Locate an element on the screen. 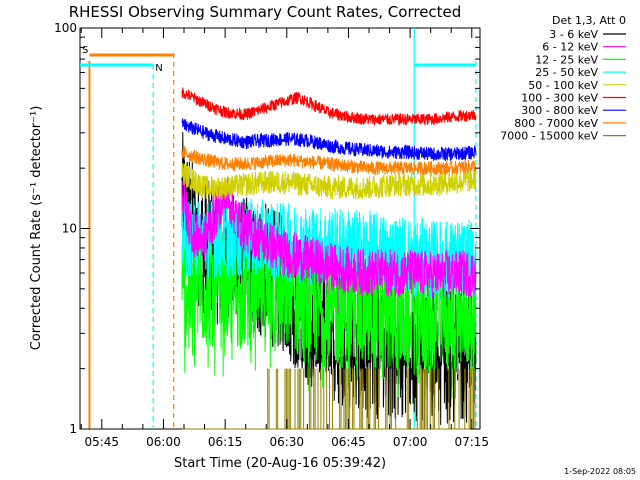 The image size is (640, 480). series-800-7000-kev is located at coordinates (329, 161).